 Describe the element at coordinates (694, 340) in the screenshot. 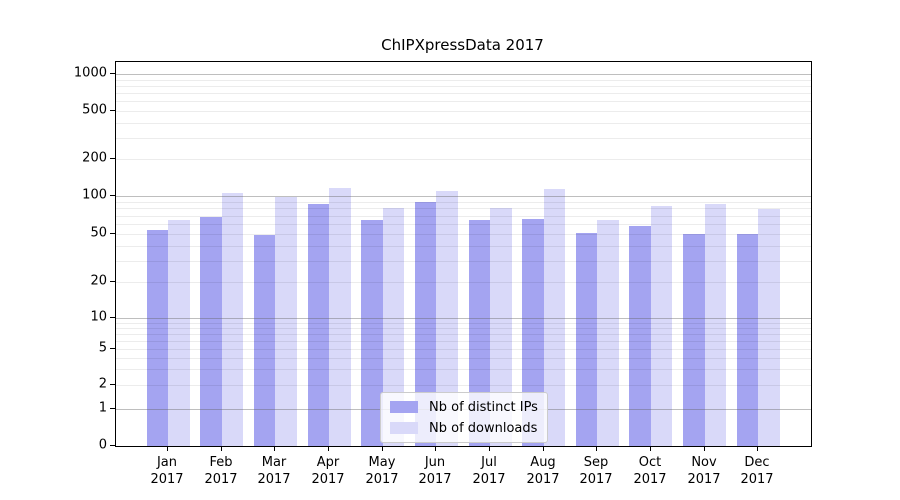

I see `bar-distinct-ips-nov` at that location.